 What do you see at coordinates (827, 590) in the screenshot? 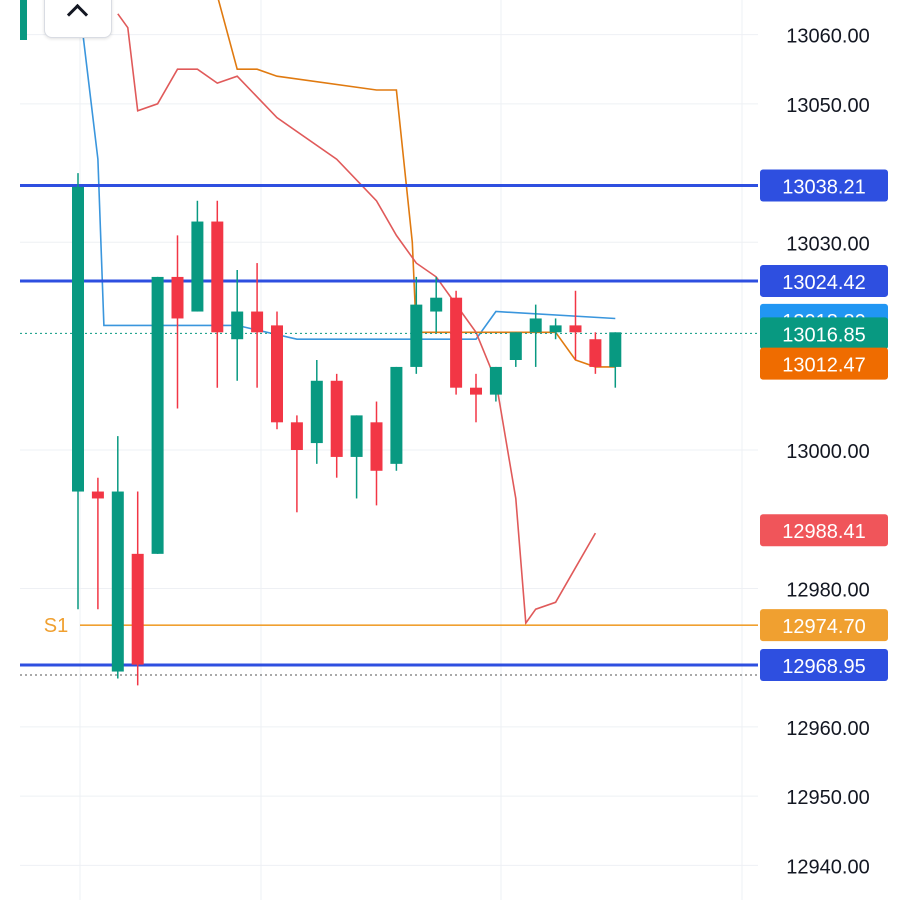
I see `y-tick-label-4: 12980.00` at bounding box center [827, 590].